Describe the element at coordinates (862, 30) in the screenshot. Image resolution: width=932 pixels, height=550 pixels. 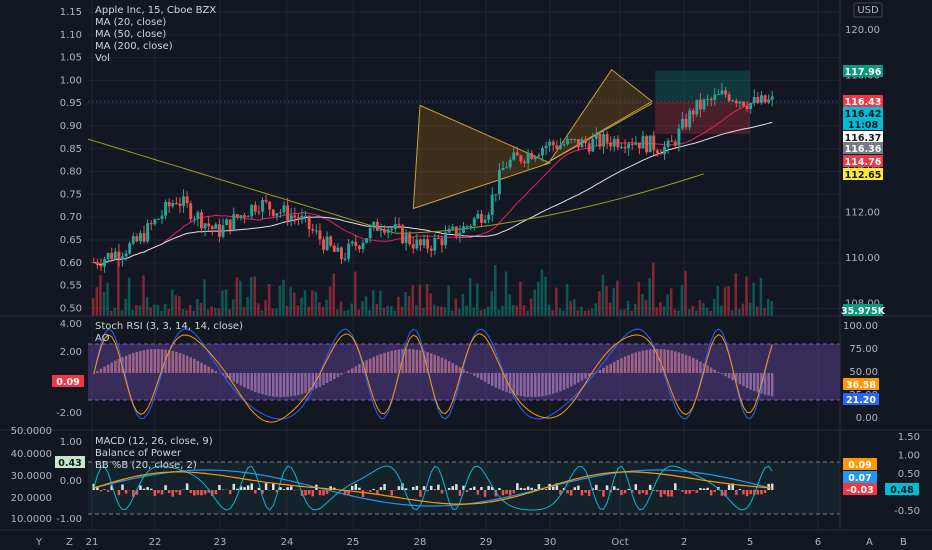
I see `price-tick: 120.00` at that location.